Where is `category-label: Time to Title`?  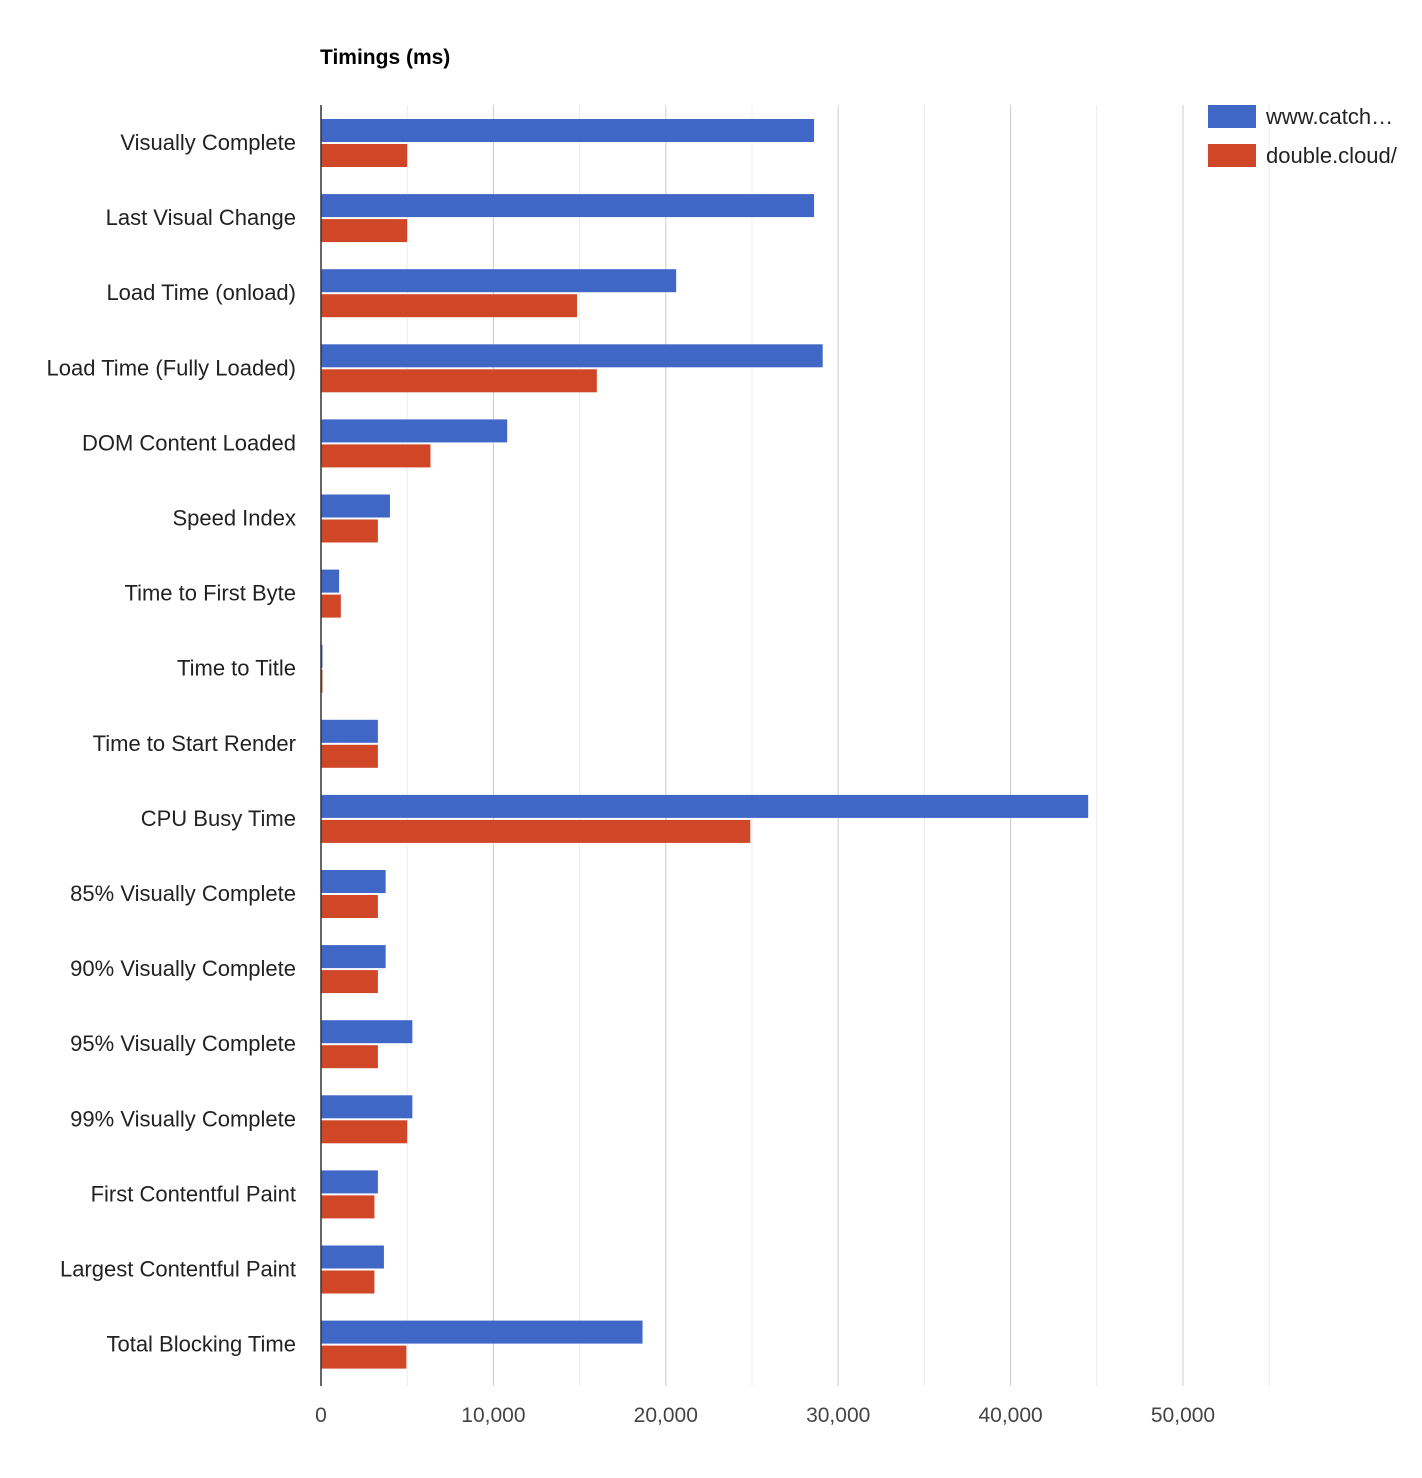 category-label: Time to Title is located at coordinates (236, 668).